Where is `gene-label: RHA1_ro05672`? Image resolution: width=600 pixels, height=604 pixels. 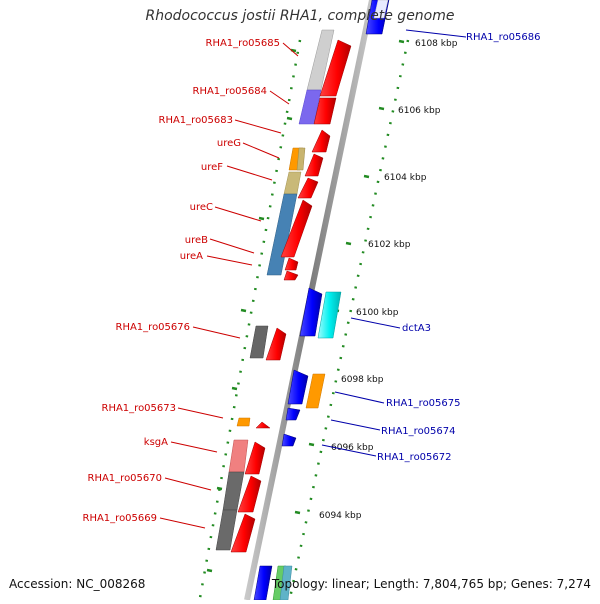 gene-label: RHA1_ro05672 is located at coordinates (414, 457).